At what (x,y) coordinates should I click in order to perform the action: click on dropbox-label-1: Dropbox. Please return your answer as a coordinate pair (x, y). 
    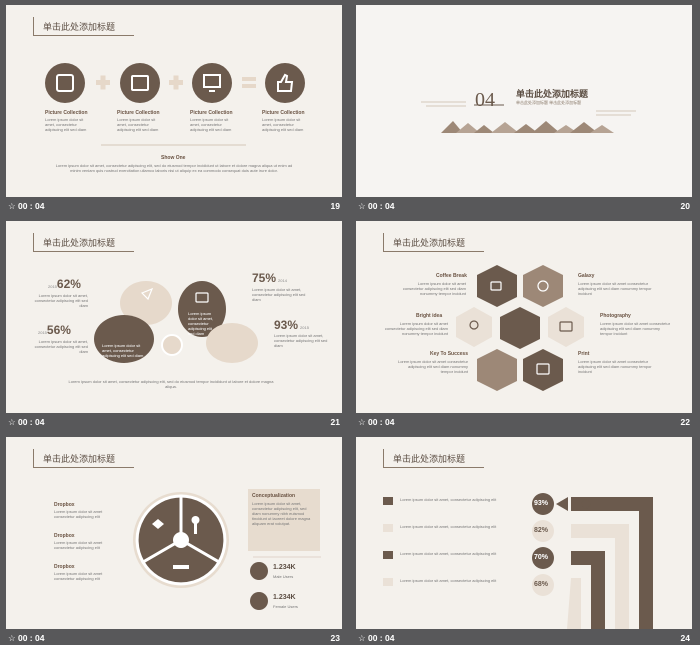
    Looking at the image, I should click on (64, 505).